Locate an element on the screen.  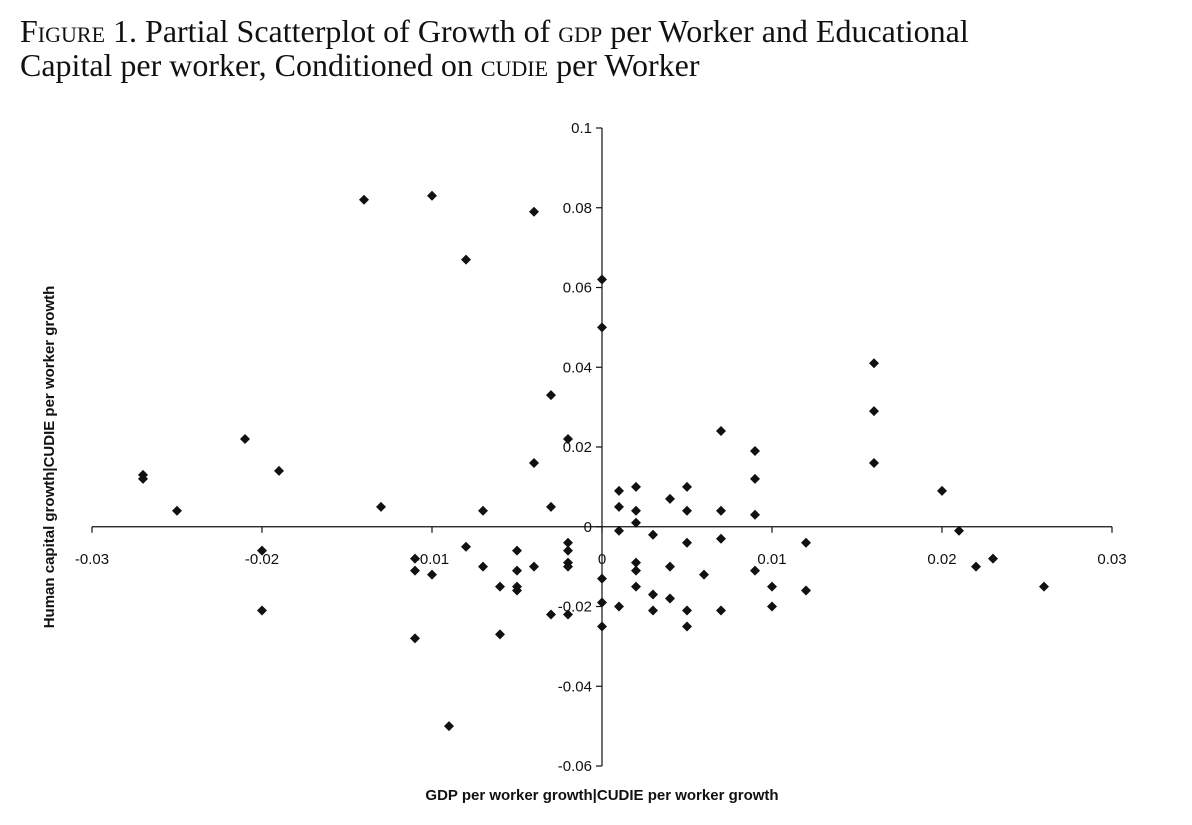
x-tick-label: -0.03 is located at coordinates (92, 559).